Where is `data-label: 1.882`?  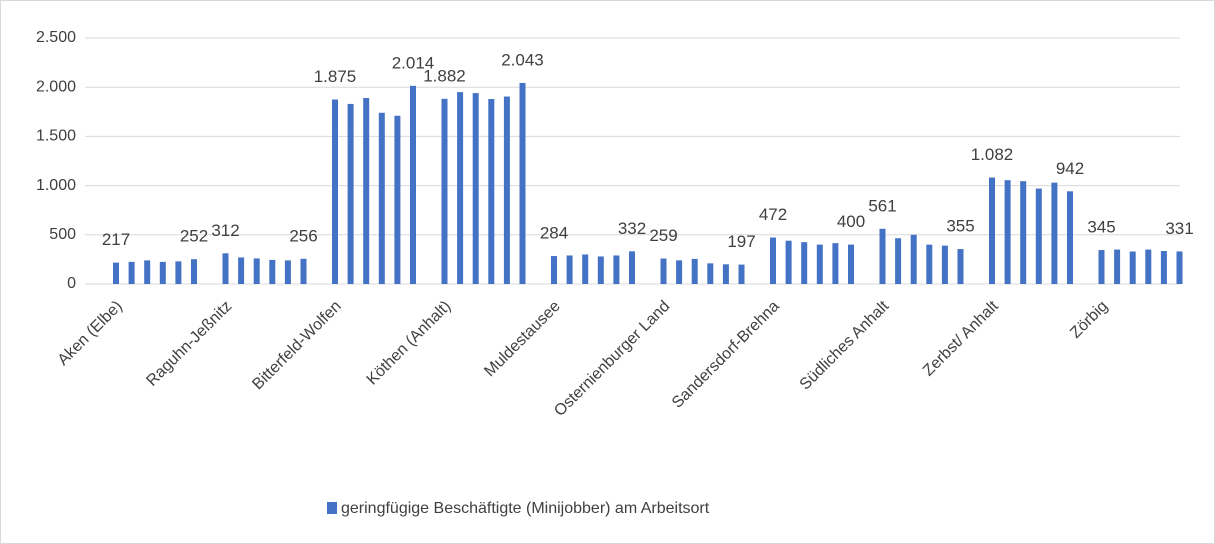
data-label: 1.882 is located at coordinates (444, 75).